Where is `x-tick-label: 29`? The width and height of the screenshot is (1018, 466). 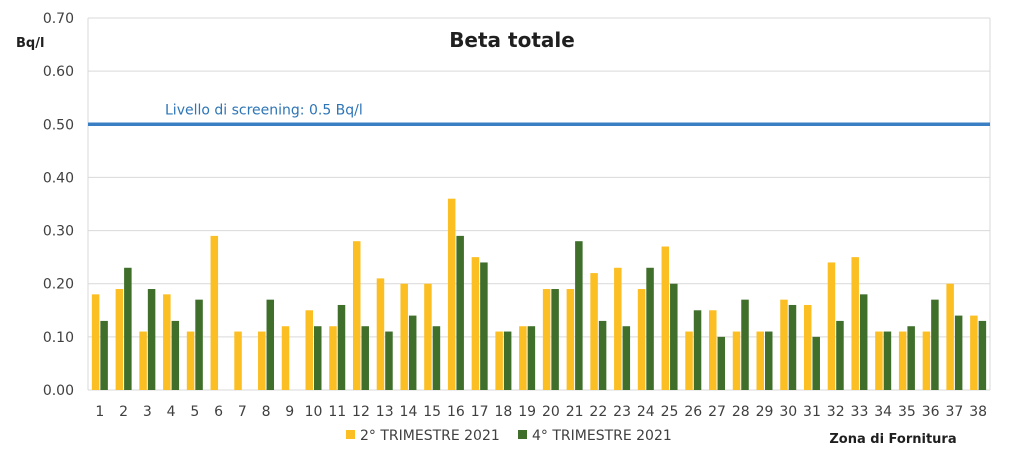
x-tick-label: 29 is located at coordinates (765, 412).